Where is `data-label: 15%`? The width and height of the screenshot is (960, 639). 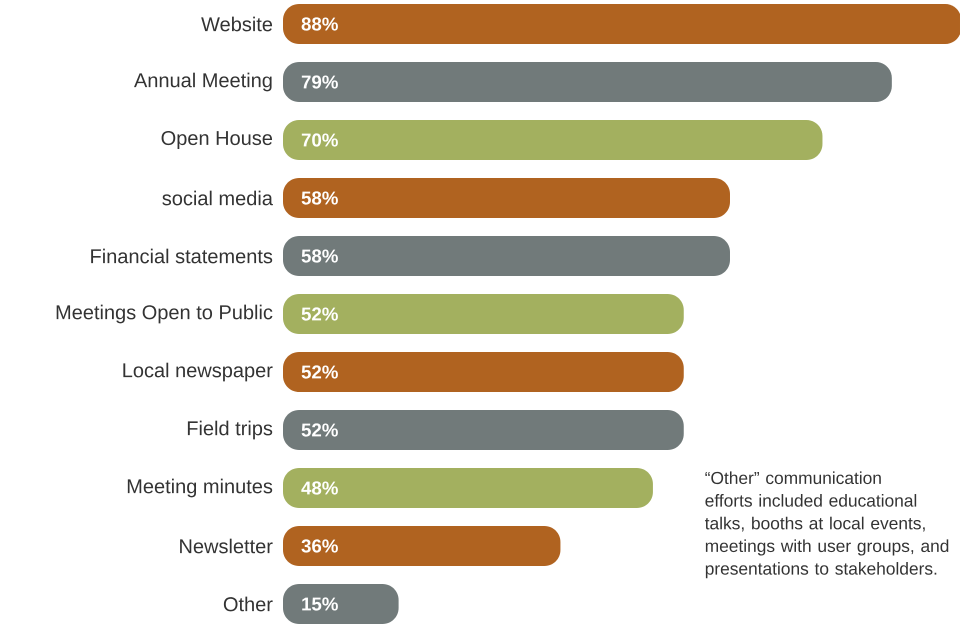
data-label: 15% is located at coordinates (320, 604).